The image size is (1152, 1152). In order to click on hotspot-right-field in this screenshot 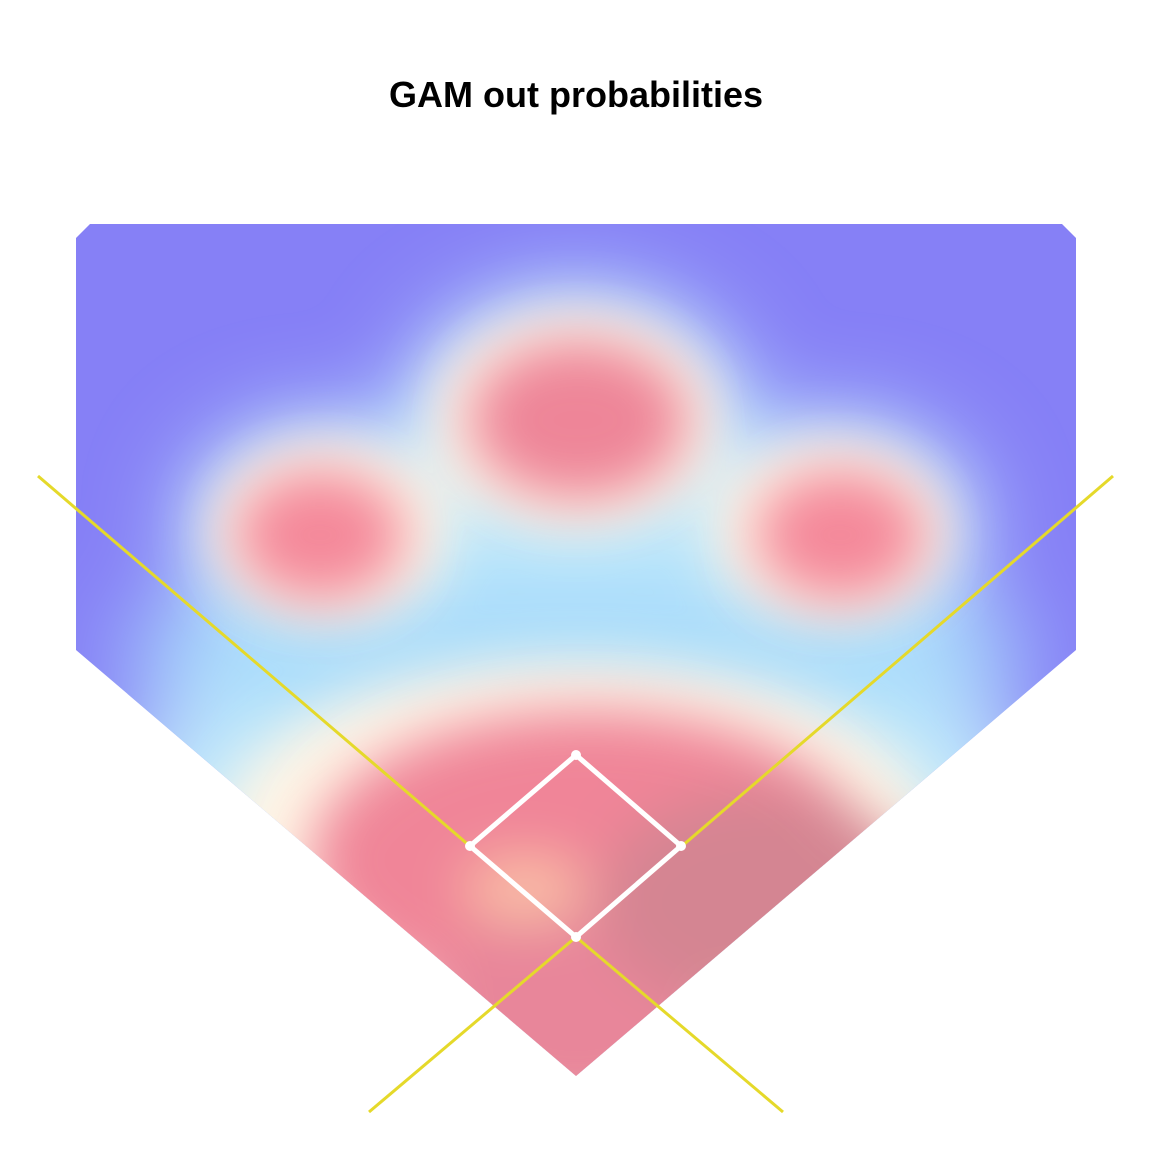, I will do `click(840, 535)`.